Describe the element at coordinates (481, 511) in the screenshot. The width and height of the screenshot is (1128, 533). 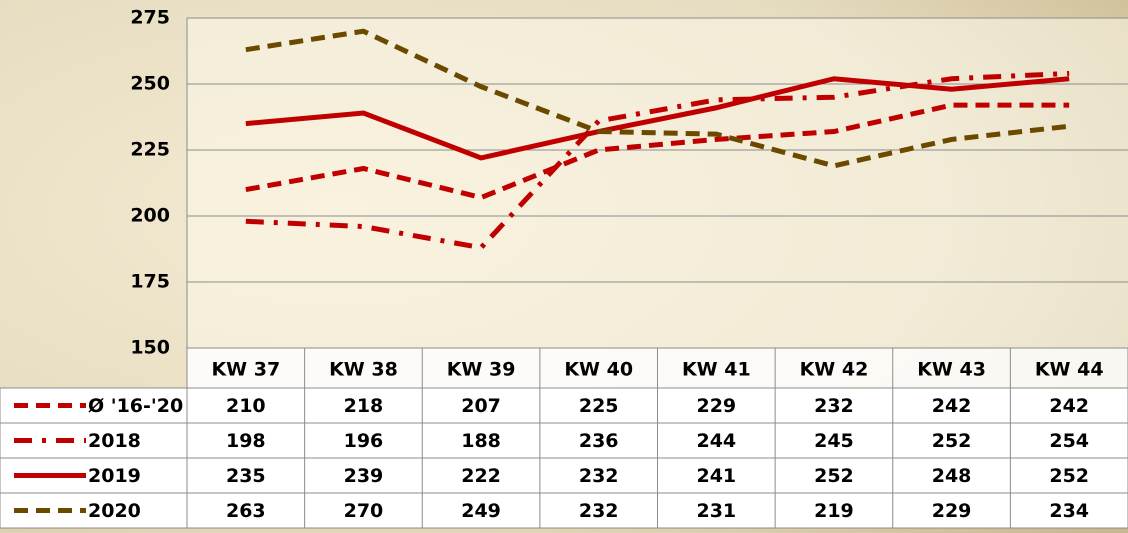
I see `table-value: 249` at that location.